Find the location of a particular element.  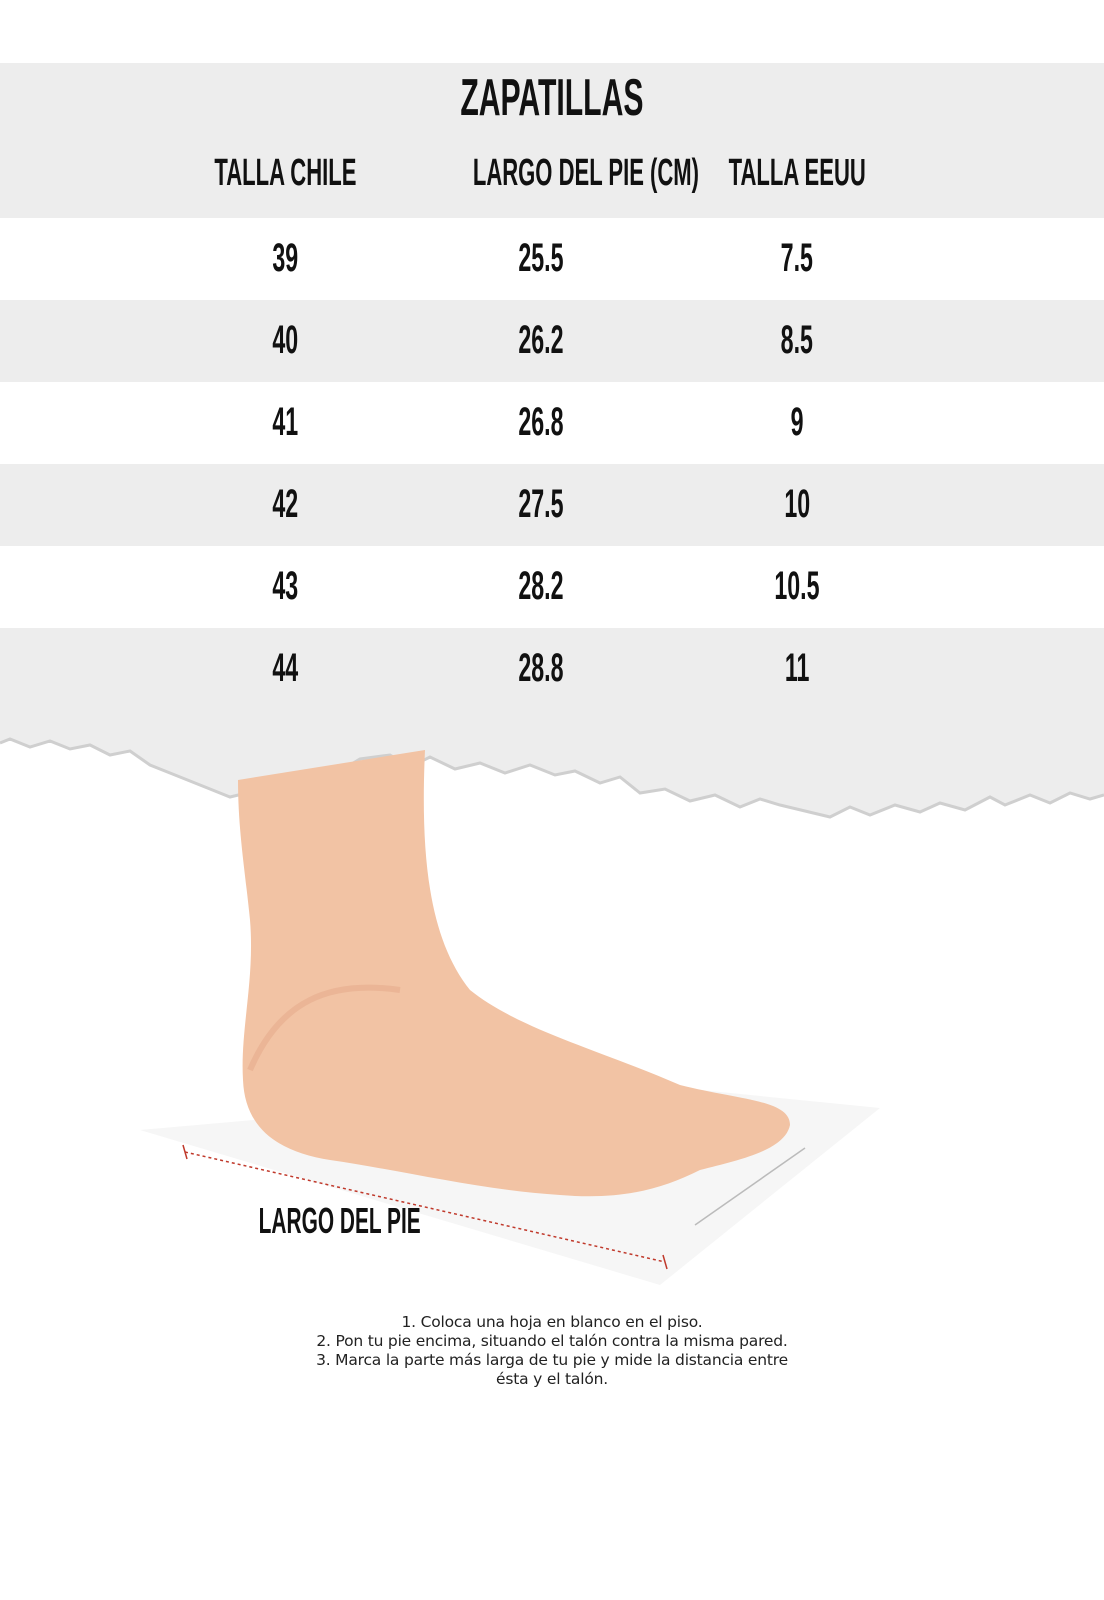

table-cell: 26.2 is located at coordinates (541, 340).